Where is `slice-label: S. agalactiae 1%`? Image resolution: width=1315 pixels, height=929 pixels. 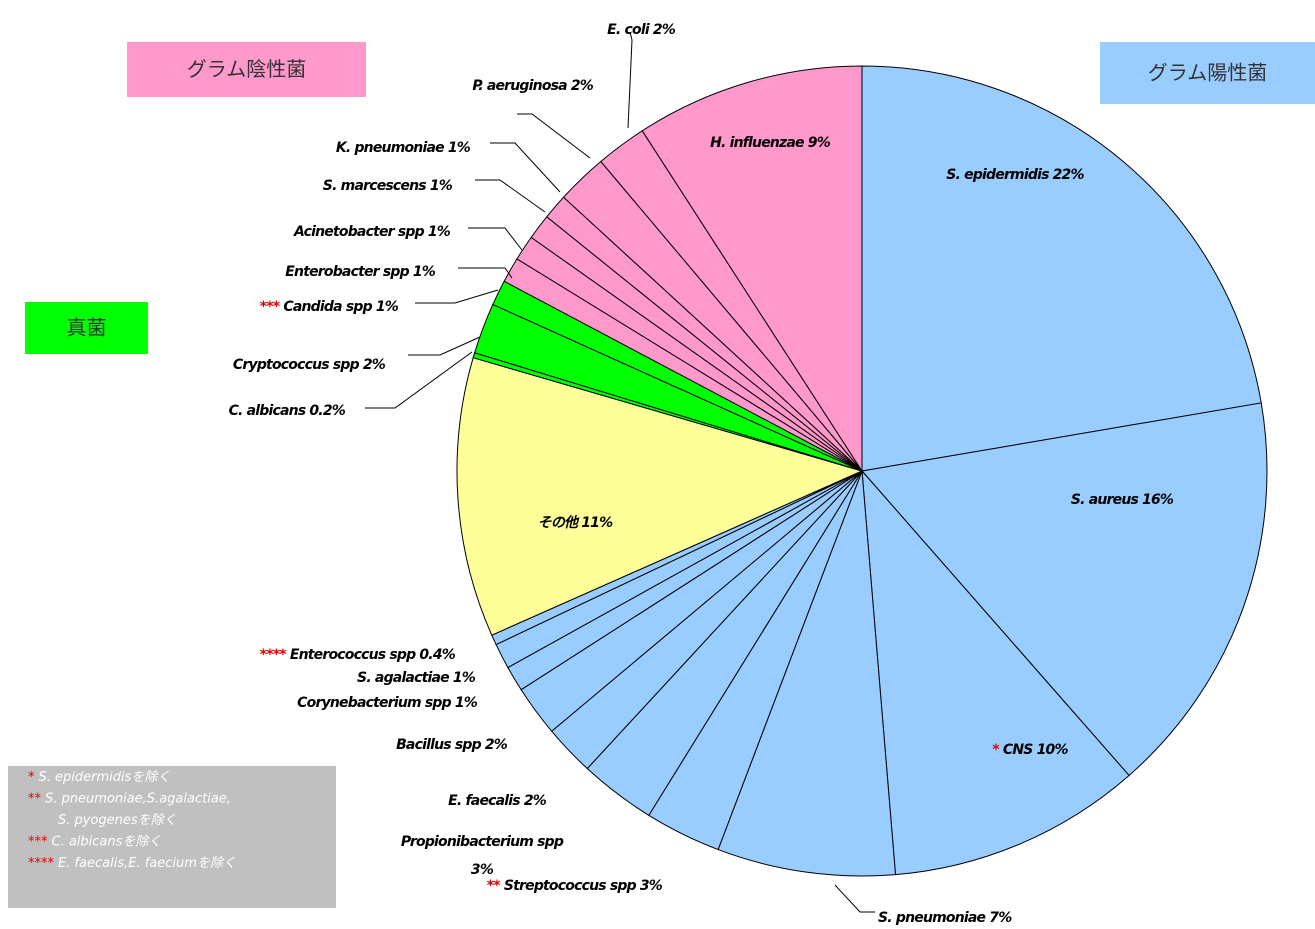
slice-label: S. agalactiae 1% is located at coordinates (416, 678).